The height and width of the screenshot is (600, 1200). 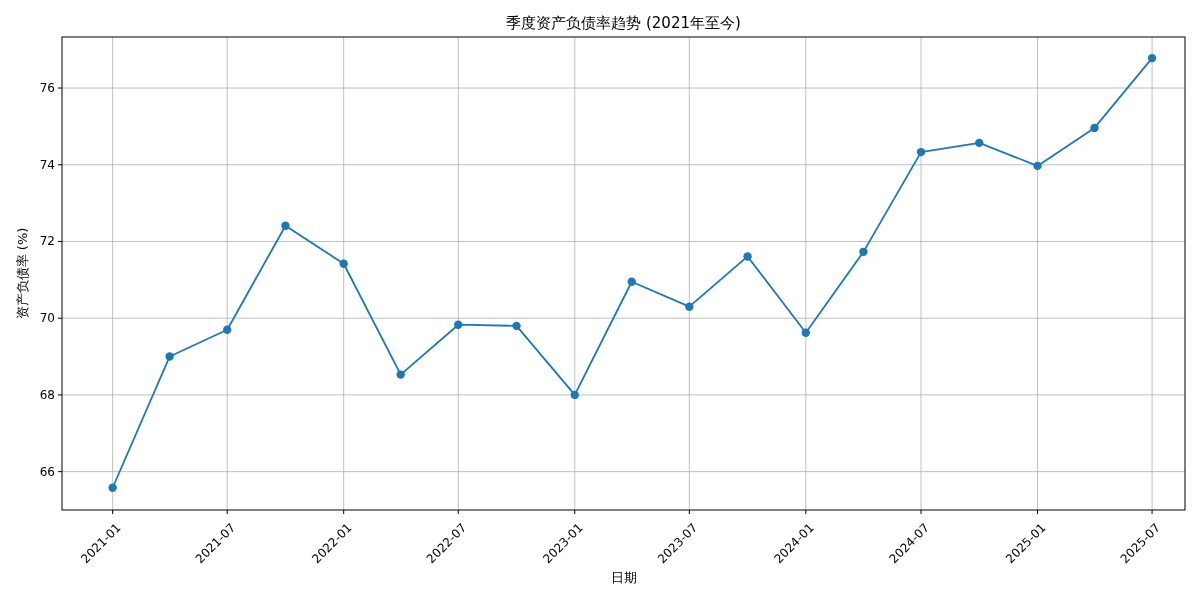 I want to click on y-axis-title: 资产负债率 (%), so click(x=22, y=273).